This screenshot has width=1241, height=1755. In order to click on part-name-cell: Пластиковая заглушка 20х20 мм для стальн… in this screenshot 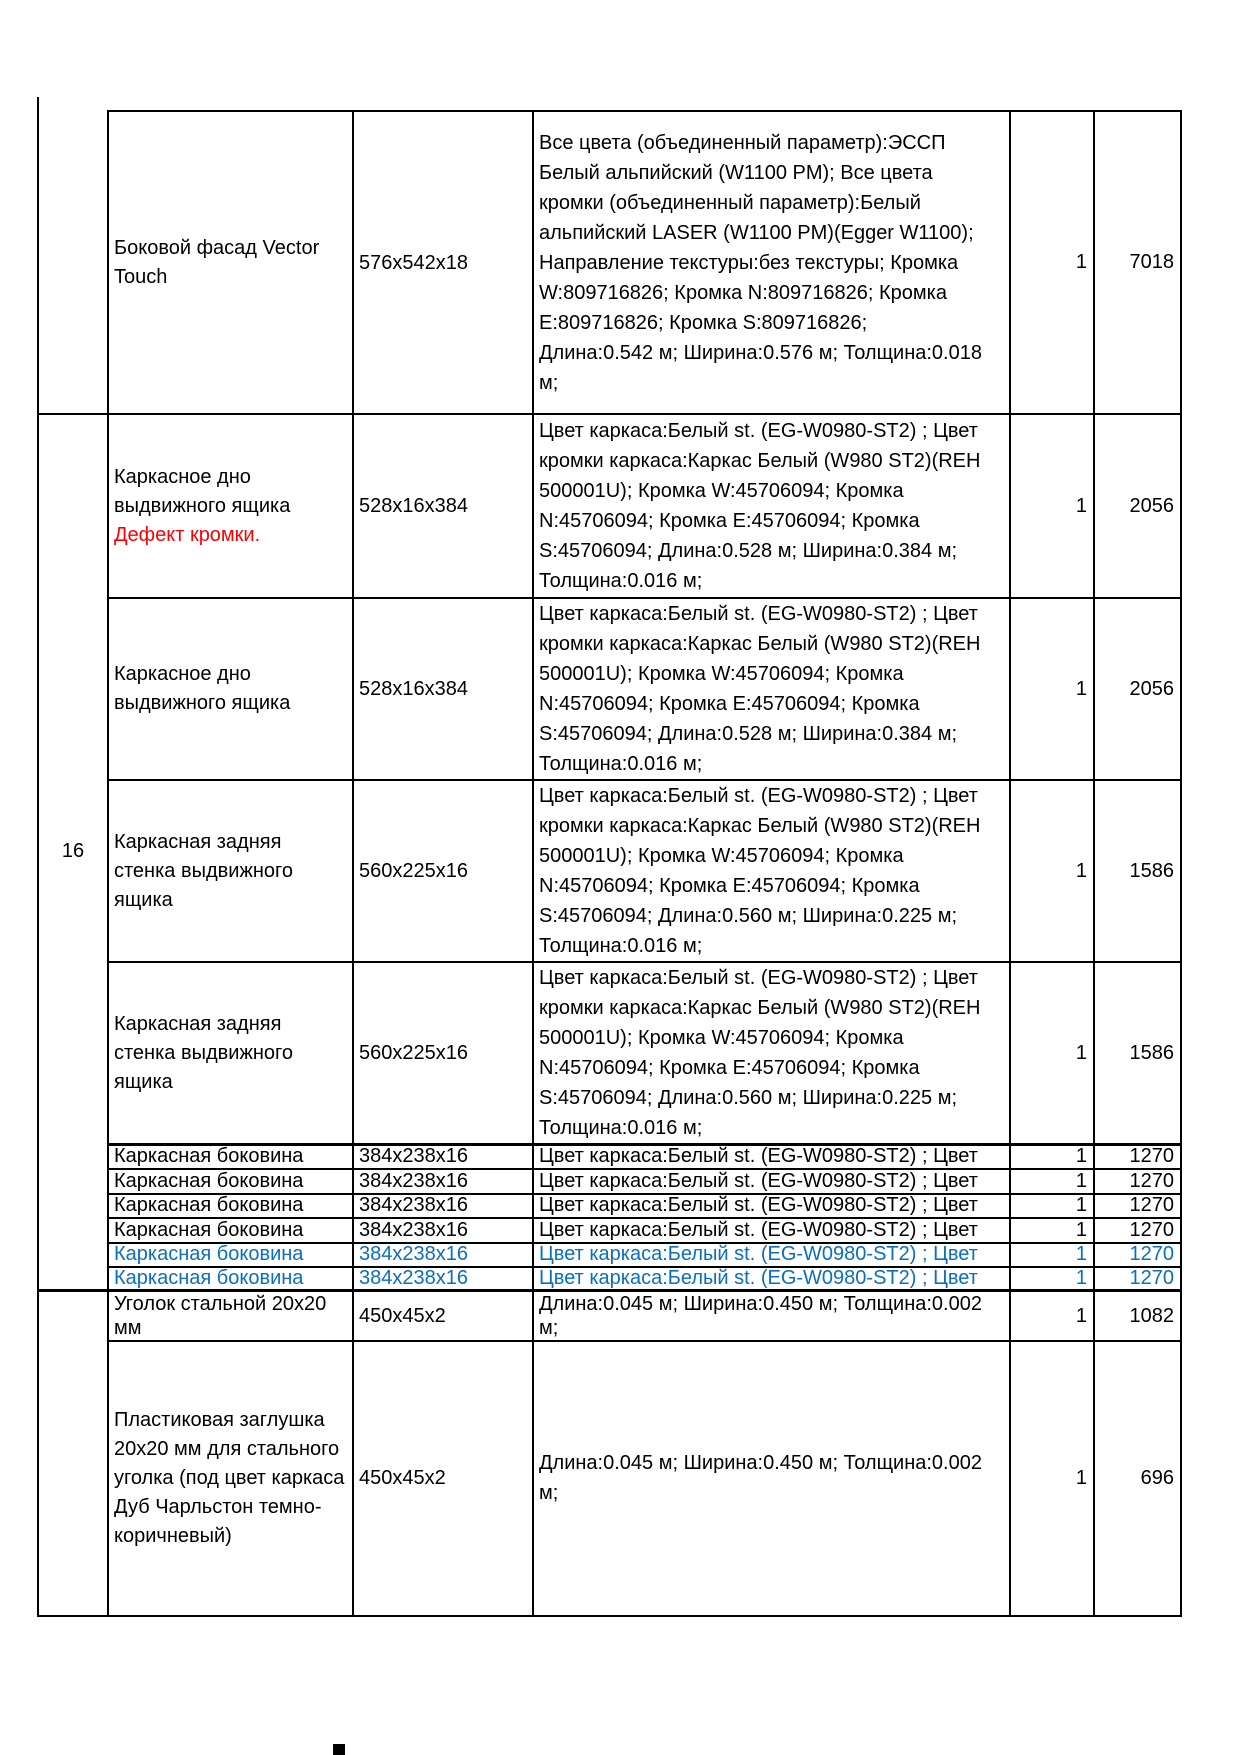, I will do `click(230, 1478)`.